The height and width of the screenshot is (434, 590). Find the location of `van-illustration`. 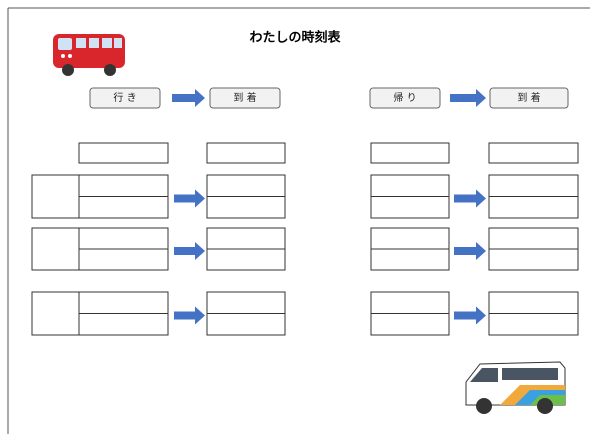

van-illustration is located at coordinates (515, 387).